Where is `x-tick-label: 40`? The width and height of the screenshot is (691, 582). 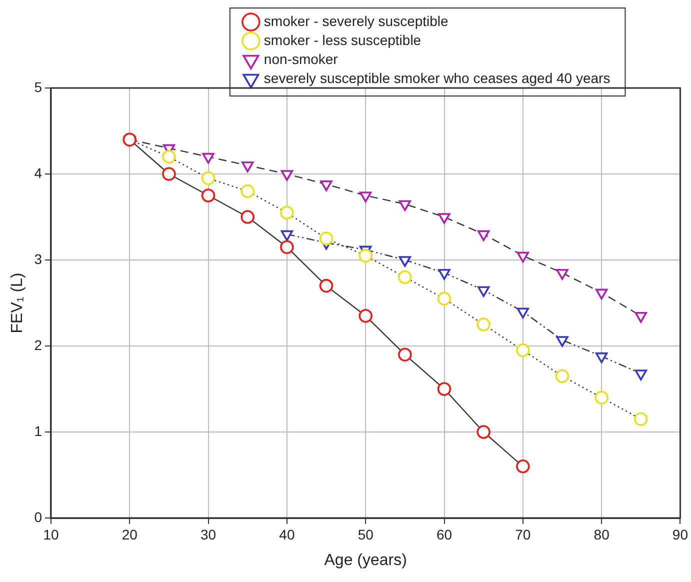 x-tick-label: 40 is located at coordinates (287, 534).